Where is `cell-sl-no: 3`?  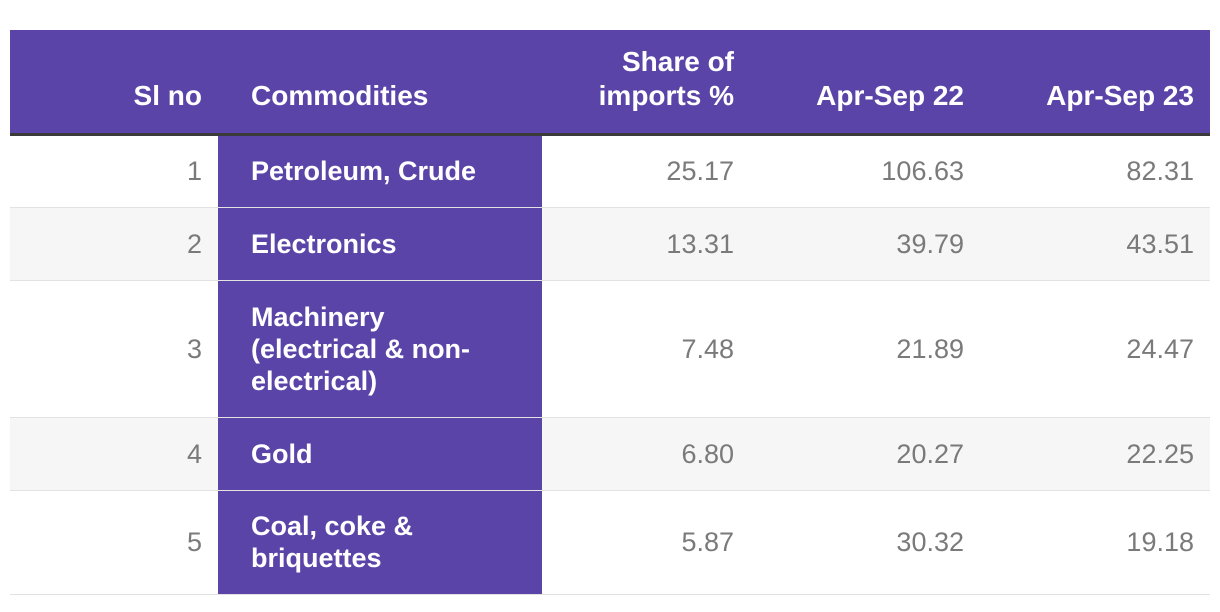
cell-sl-no: 3 is located at coordinates (194, 348).